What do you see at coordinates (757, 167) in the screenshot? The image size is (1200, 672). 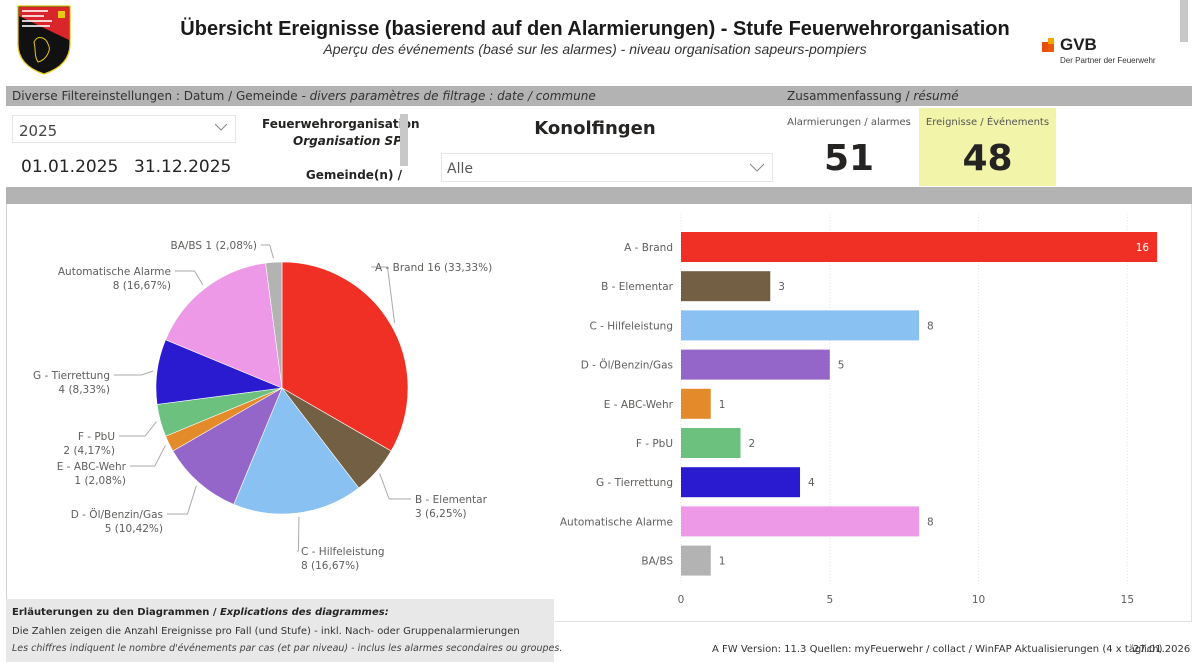 I see `chevron-down-icon` at bounding box center [757, 167].